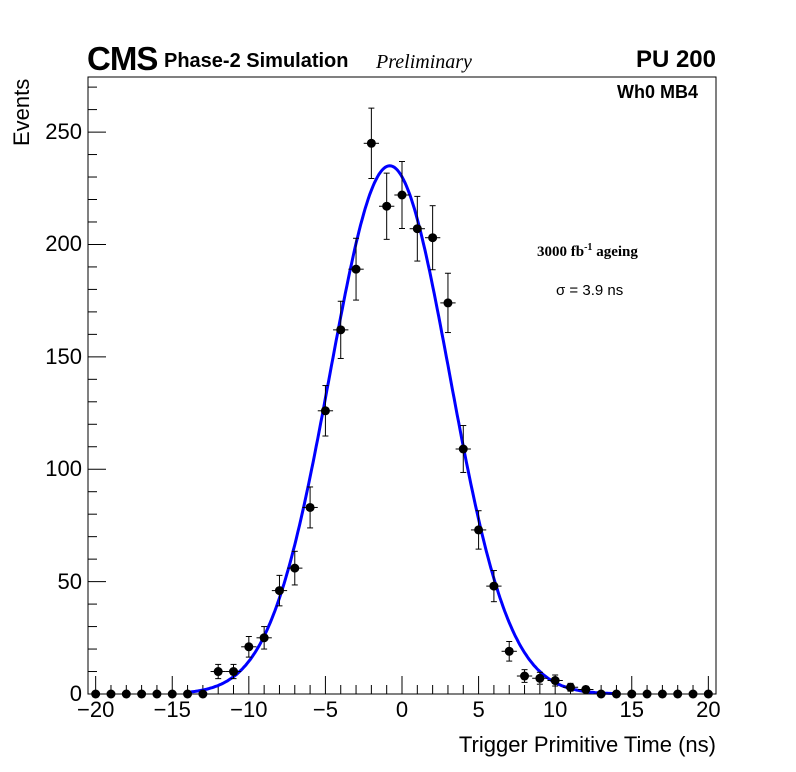 The width and height of the screenshot is (796, 772). Describe the element at coordinates (63, 244) in the screenshot. I see `y-tick-label: 200` at that location.